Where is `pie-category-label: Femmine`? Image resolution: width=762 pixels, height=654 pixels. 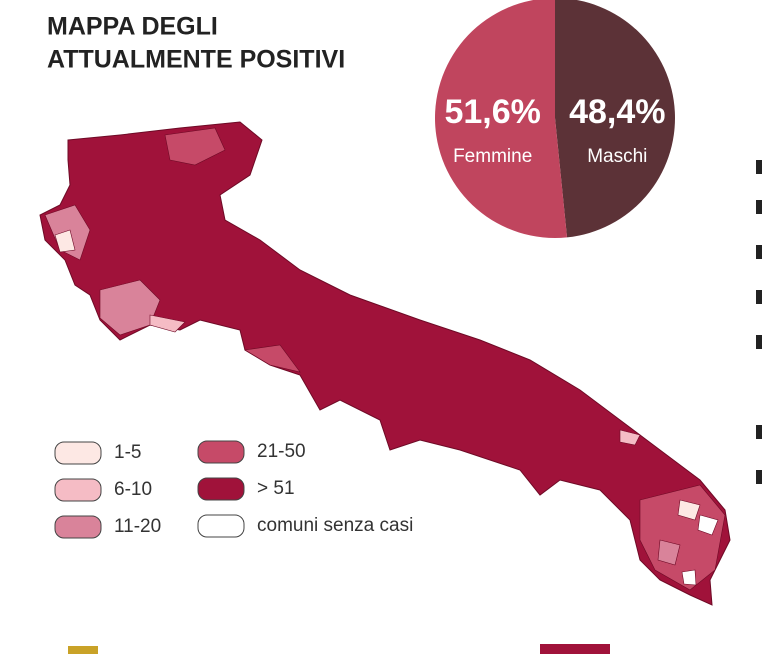
pie-category-label: Femmine is located at coordinates (492, 156).